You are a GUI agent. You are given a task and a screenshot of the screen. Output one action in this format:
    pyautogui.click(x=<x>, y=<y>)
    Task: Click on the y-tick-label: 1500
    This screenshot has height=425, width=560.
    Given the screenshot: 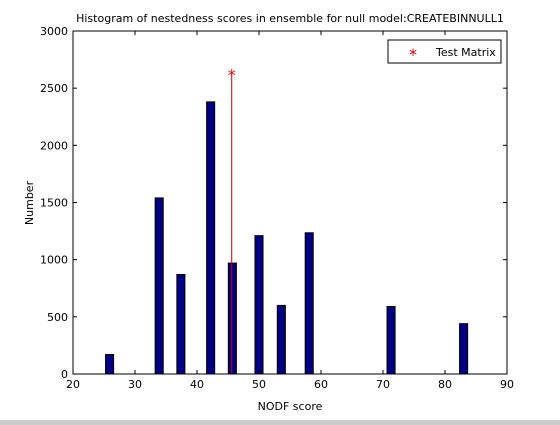 What is the action you would take?
    pyautogui.click(x=54, y=203)
    